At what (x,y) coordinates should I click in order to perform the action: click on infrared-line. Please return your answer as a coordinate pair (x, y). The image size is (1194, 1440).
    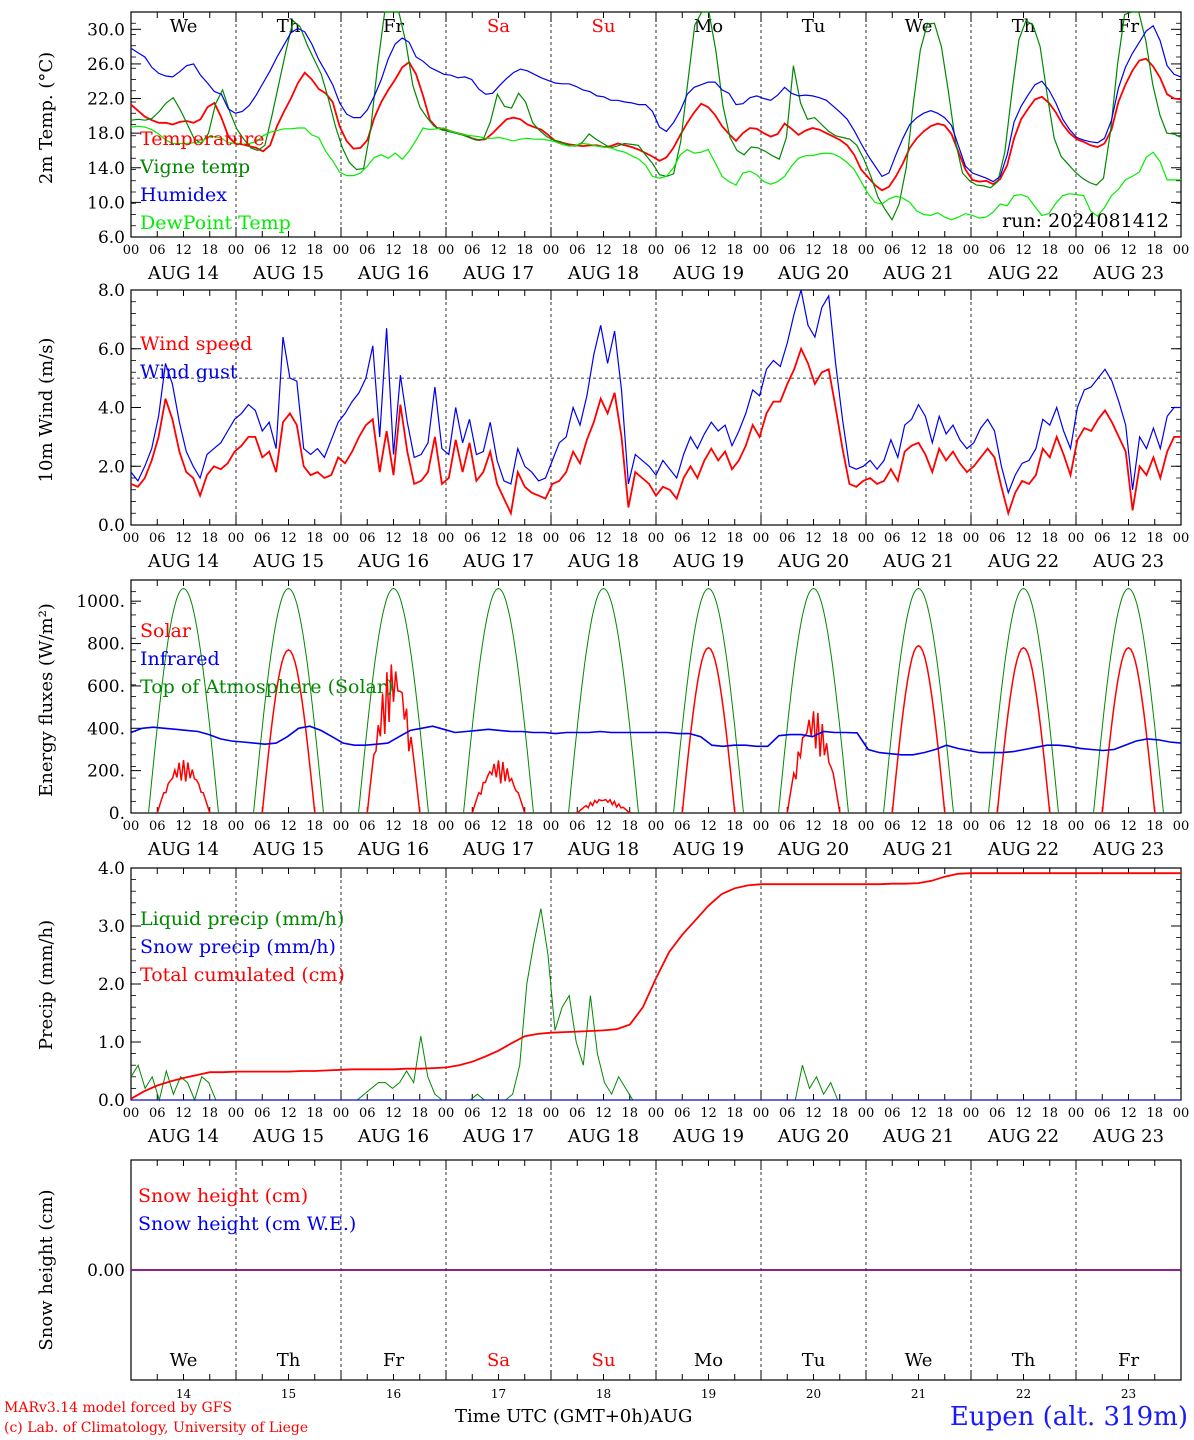
    Looking at the image, I should click on (656, 740).